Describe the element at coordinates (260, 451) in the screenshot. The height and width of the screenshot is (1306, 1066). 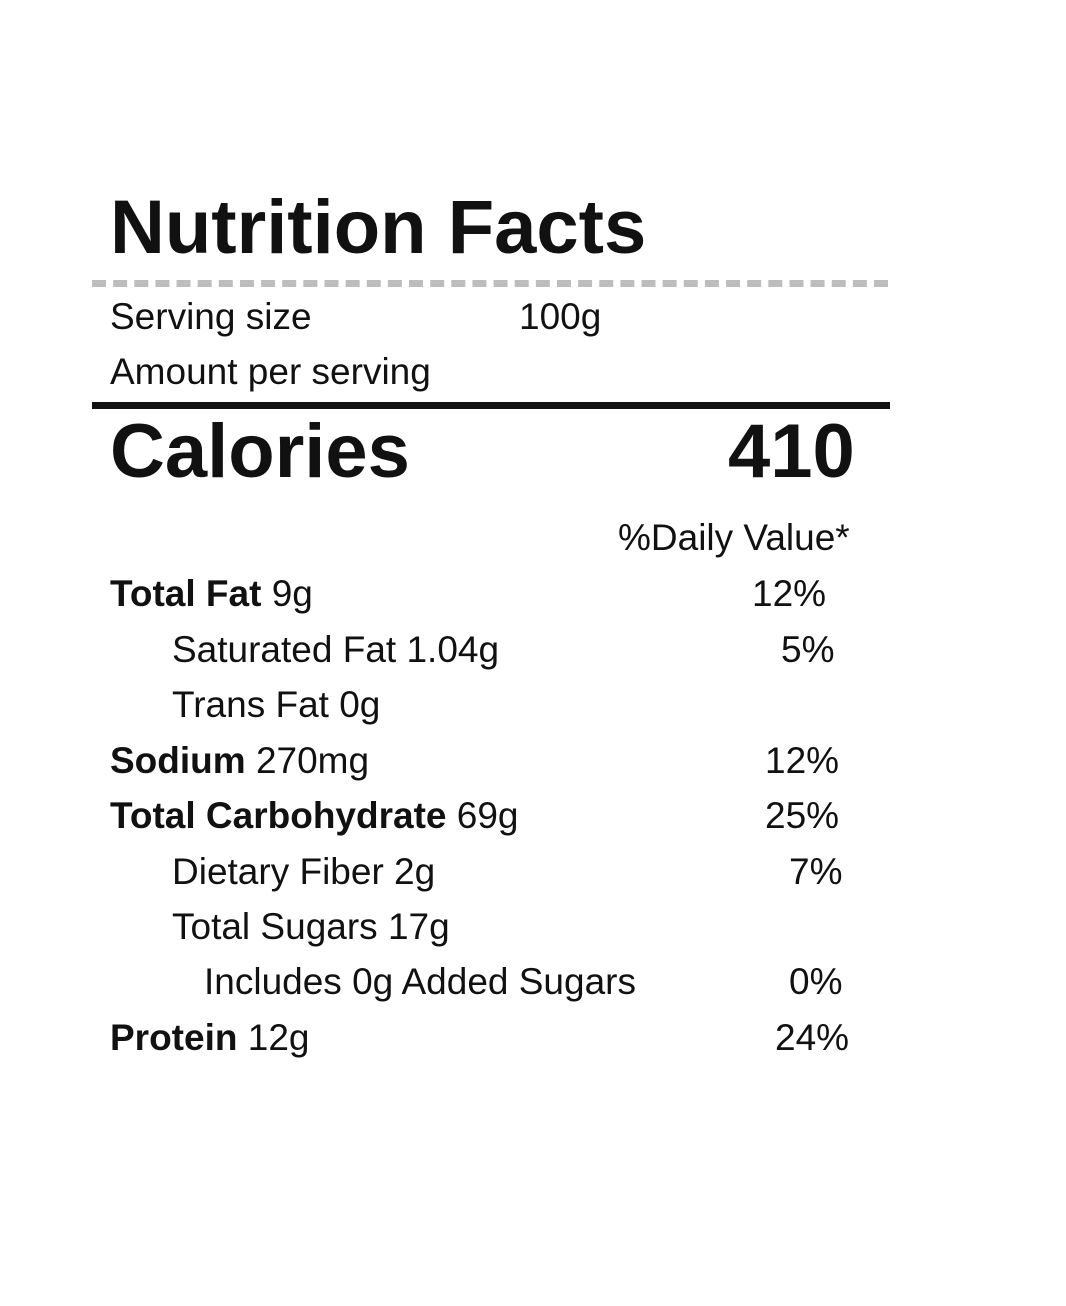
I see `calories-label: Calories` at that location.